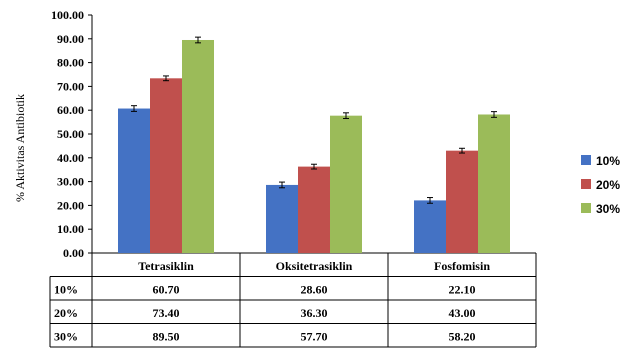  I want to click on x-category-label: Tetrasiklin, so click(166, 266).